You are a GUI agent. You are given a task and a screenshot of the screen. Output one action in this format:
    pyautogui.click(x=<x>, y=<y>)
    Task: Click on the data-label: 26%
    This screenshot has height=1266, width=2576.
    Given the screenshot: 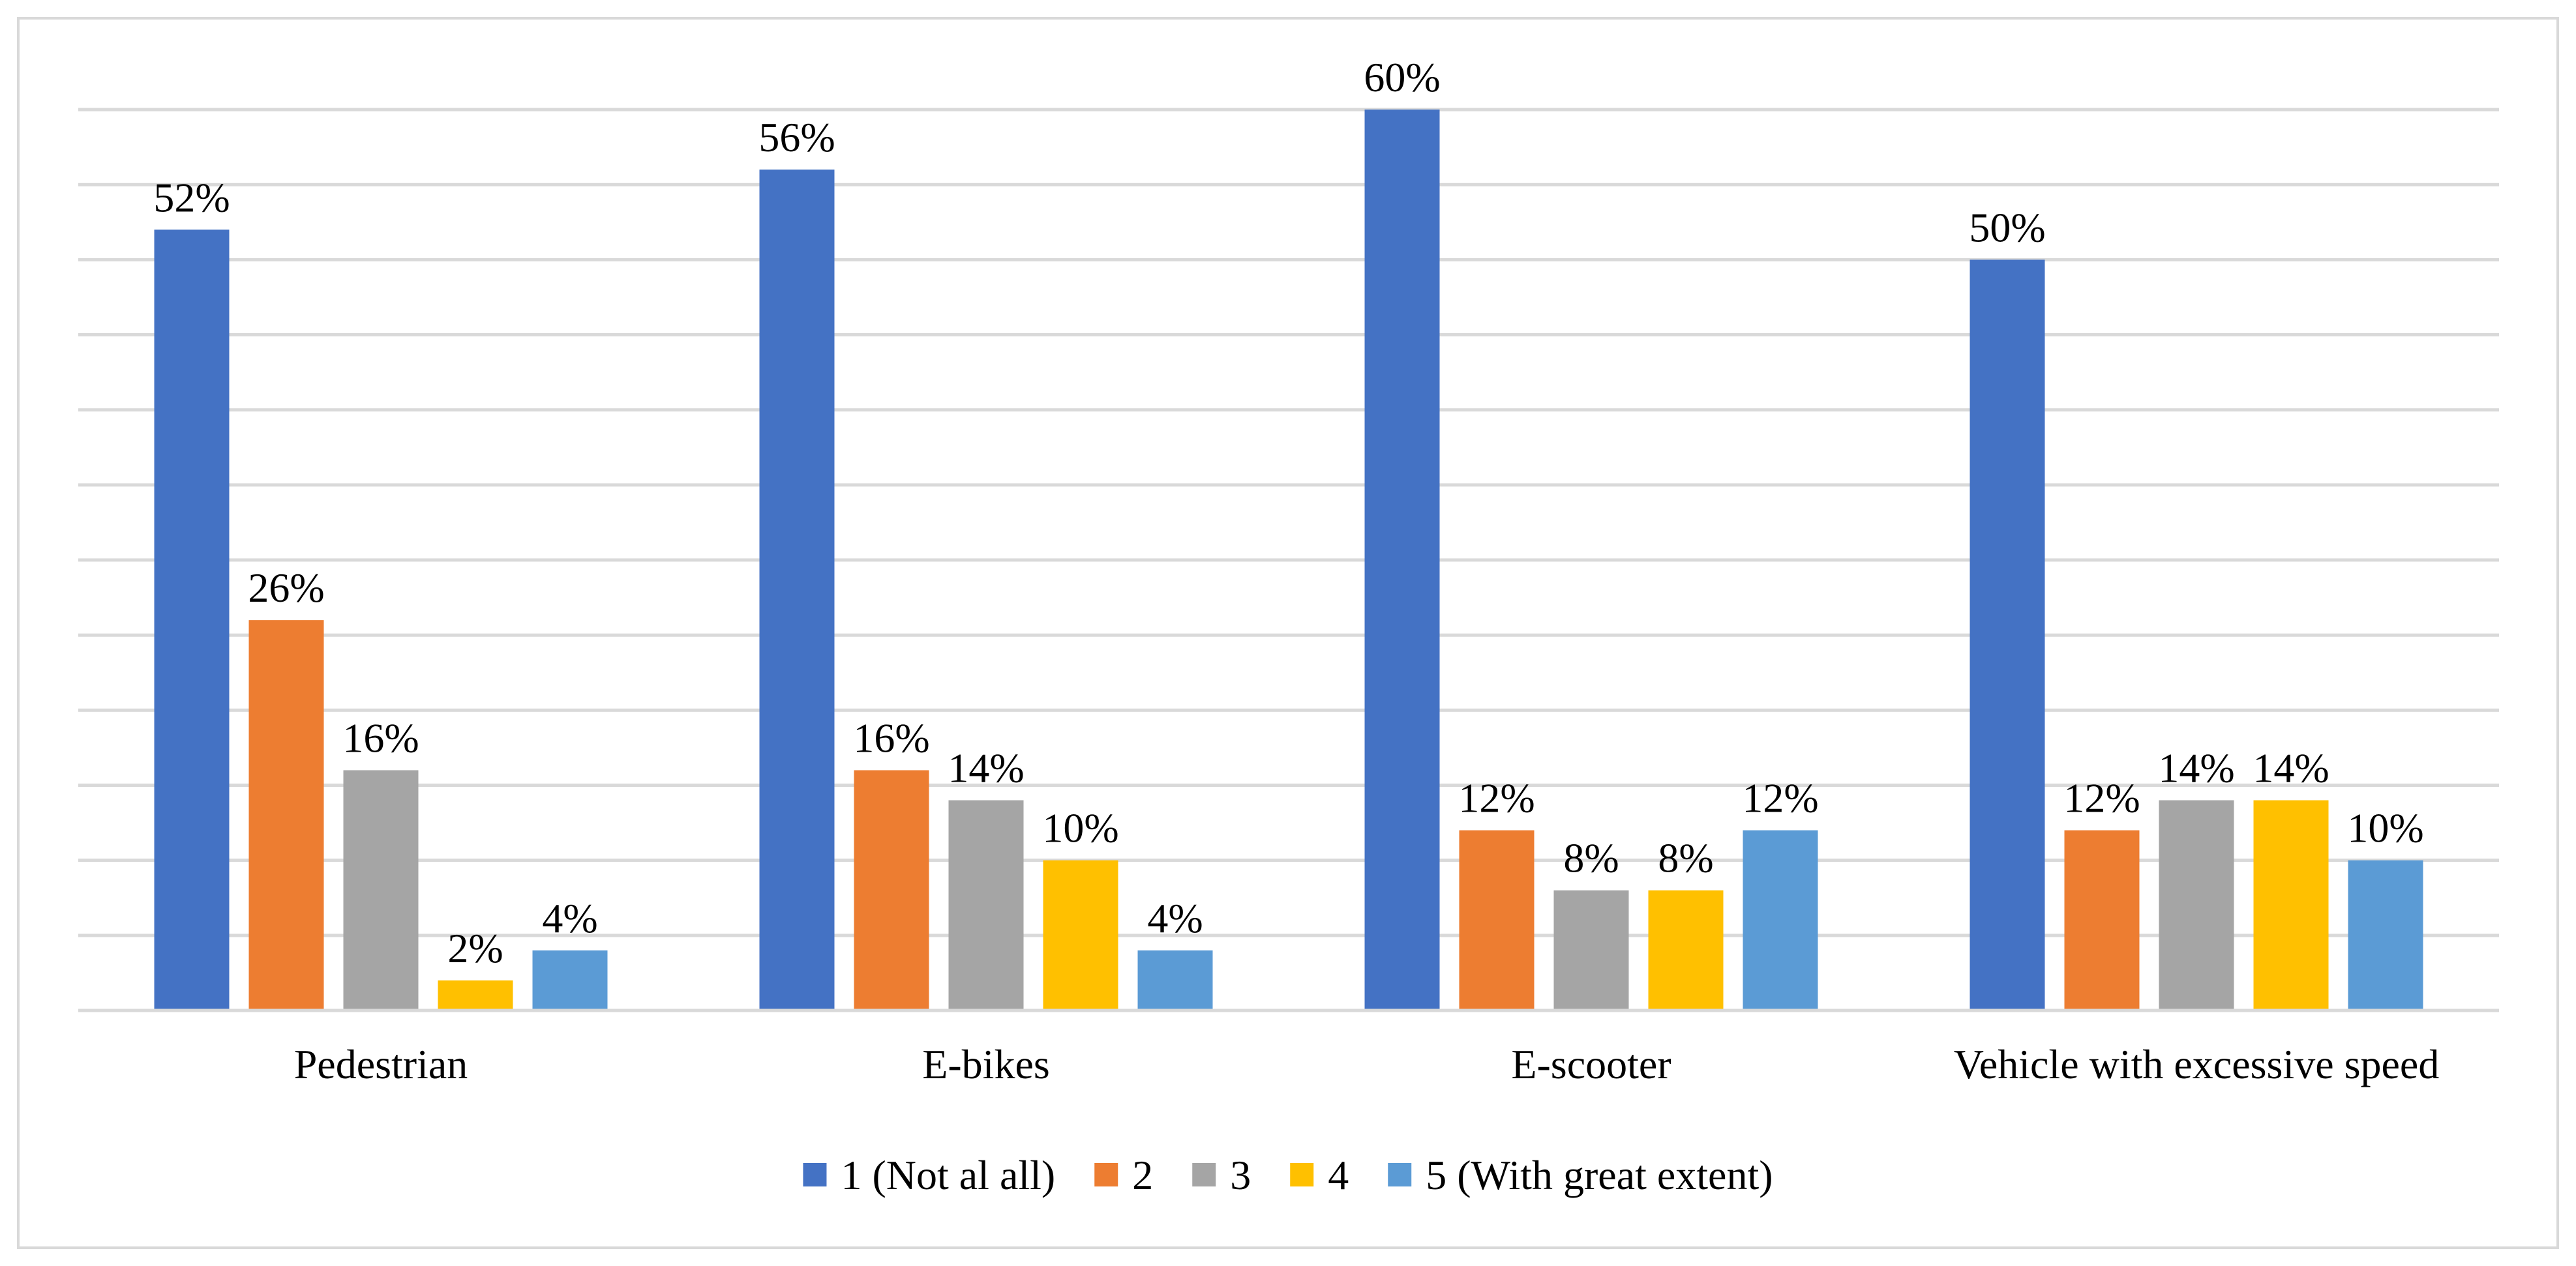 What is the action you would take?
    pyautogui.click(x=286, y=588)
    